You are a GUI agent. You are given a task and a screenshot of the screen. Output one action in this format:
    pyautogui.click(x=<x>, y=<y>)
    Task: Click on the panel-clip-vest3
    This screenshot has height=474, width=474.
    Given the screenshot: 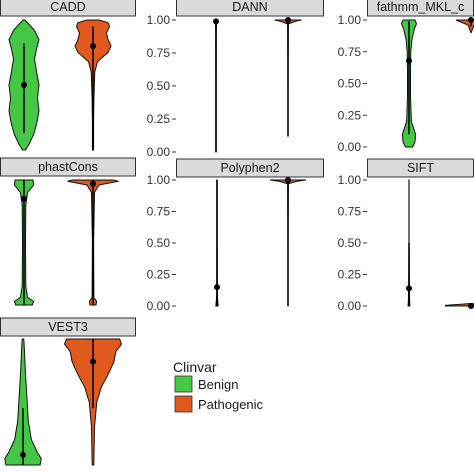 What is the action you would take?
    pyautogui.click(x=63, y=402)
    